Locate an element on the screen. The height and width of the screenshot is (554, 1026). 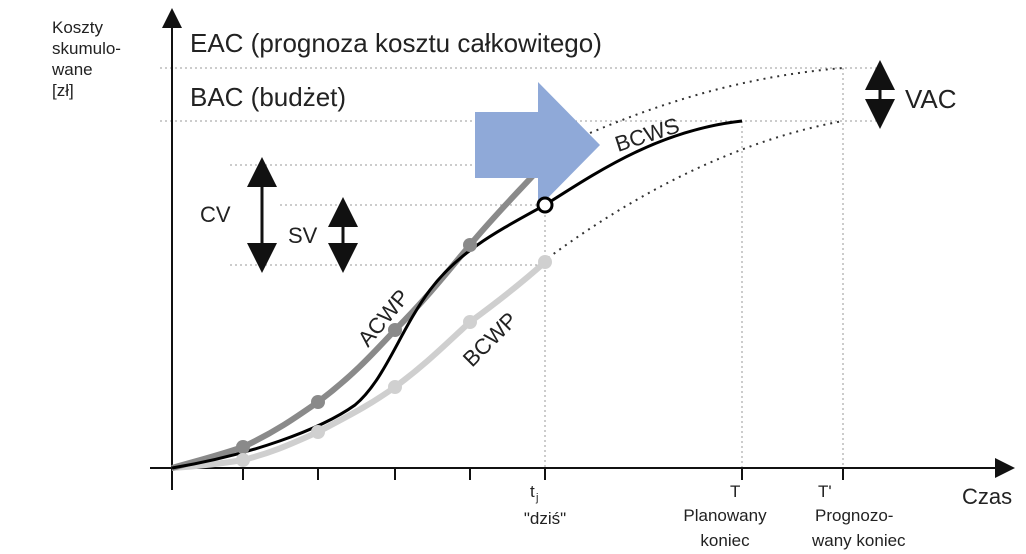
planned-end-caption: koniec is located at coordinates (725, 540).